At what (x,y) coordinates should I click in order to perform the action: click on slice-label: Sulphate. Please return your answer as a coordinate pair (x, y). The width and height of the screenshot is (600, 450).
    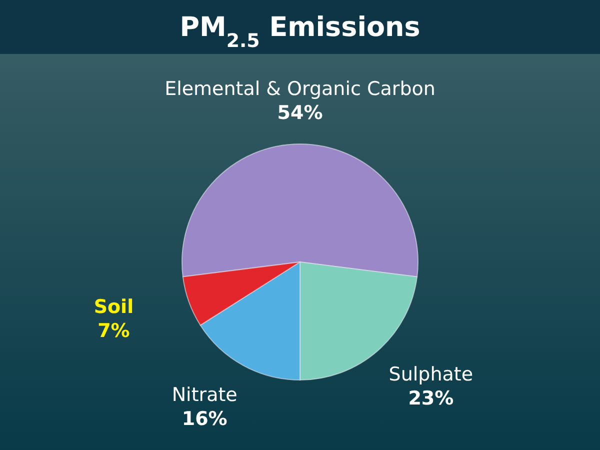
    Looking at the image, I should click on (431, 374).